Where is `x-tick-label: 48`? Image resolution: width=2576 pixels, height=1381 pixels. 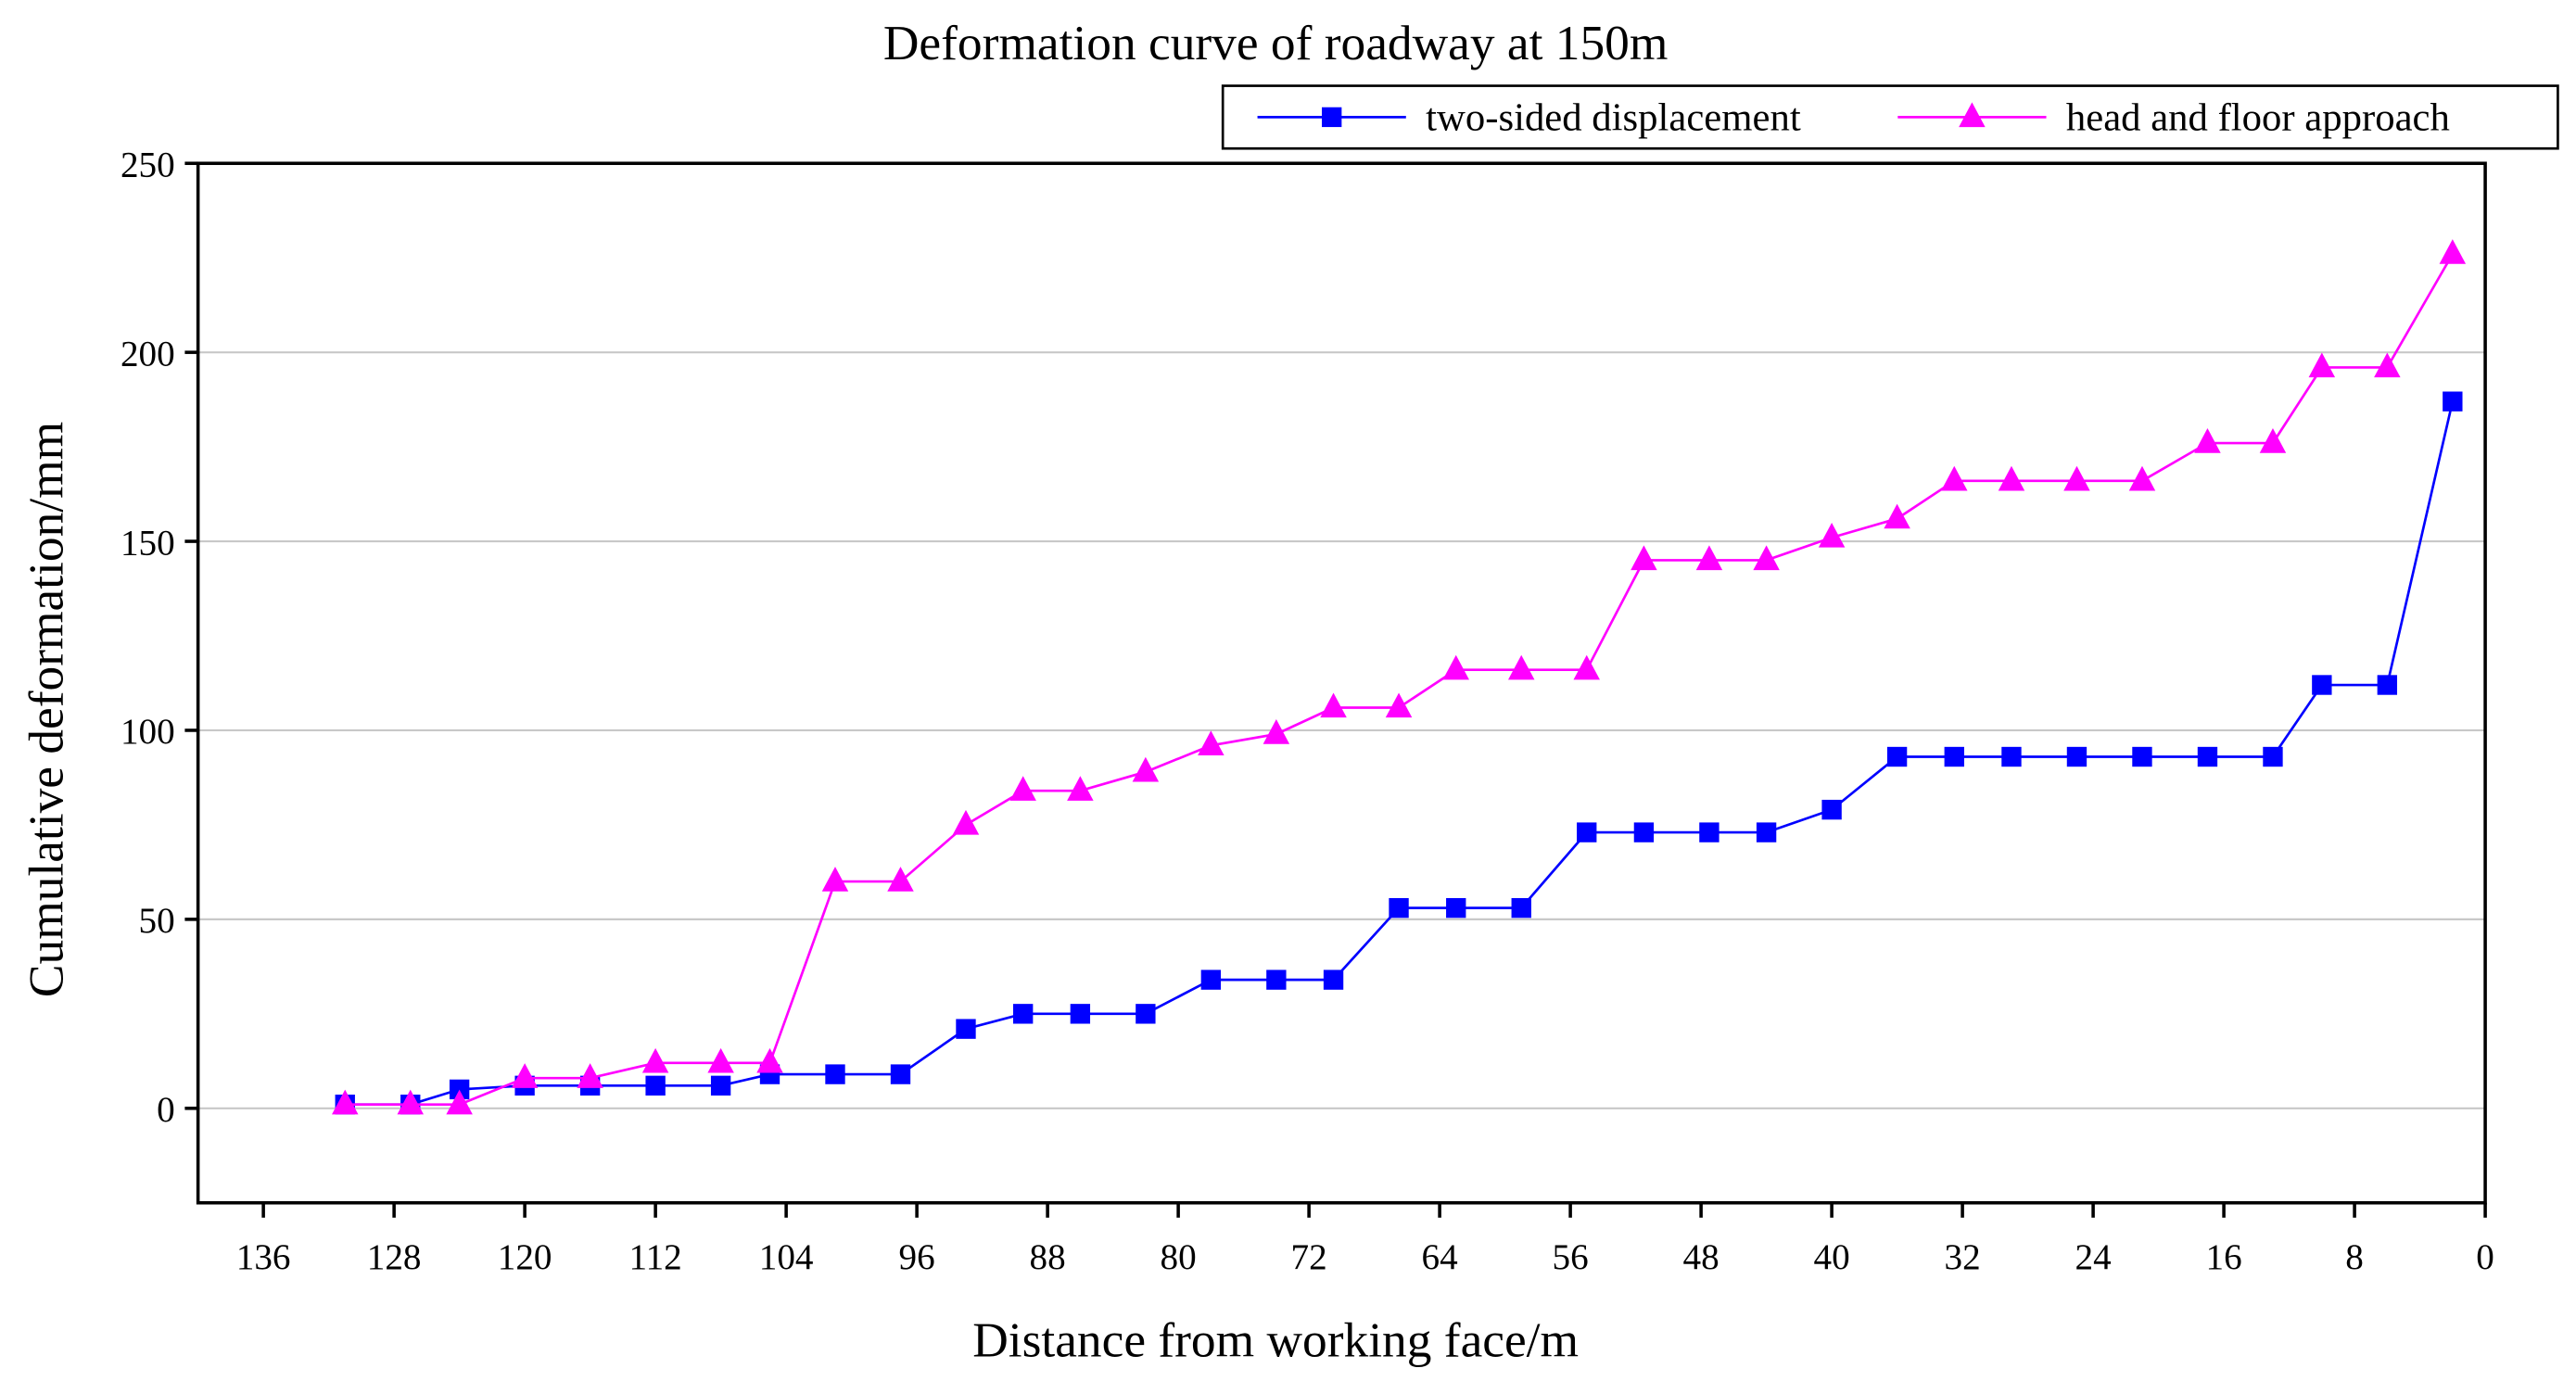
x-tick-label: 48 is located at coordinates (1701, 1257).